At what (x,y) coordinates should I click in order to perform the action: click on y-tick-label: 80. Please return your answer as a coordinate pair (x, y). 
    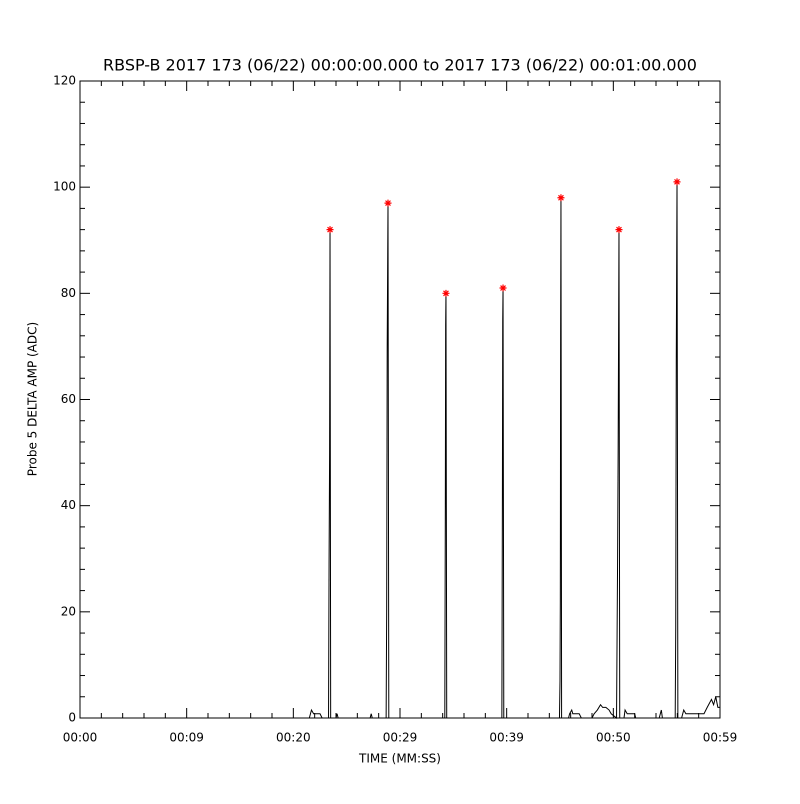
    Looking at the image, I should click on (68, 293).